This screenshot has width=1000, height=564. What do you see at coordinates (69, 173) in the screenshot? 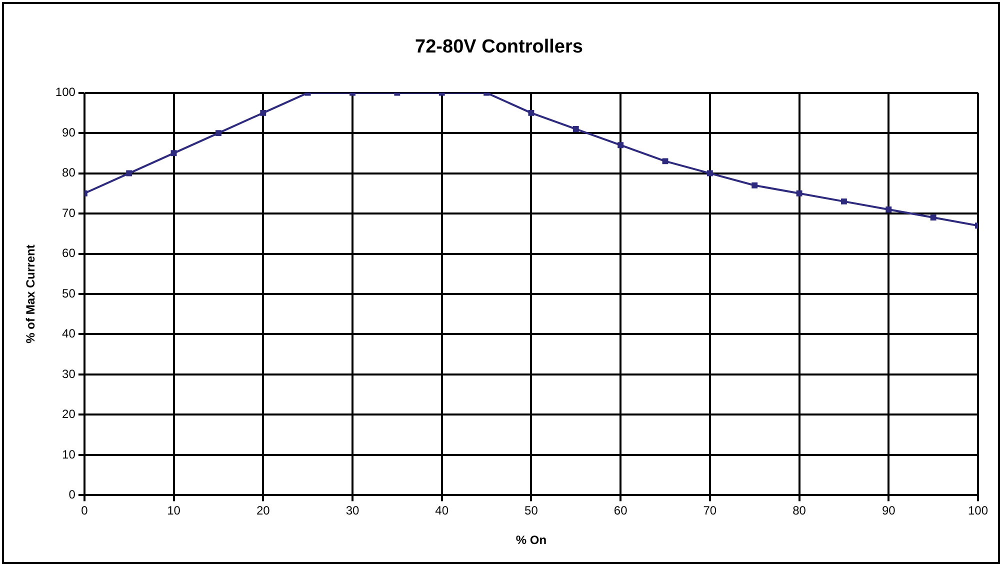
I see `y-tick-label: 80` at bounding box center [69, 173].